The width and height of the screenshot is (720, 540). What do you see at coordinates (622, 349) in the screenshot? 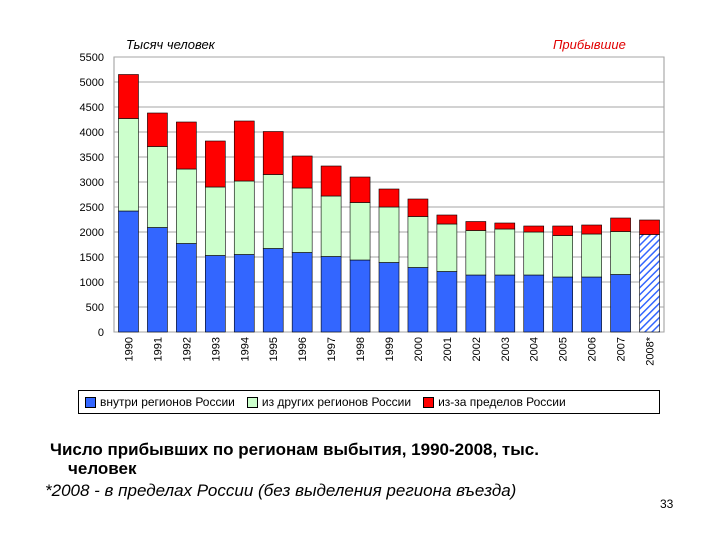
I see `x-tick-label: 2007` at bounding box center [622, 349].